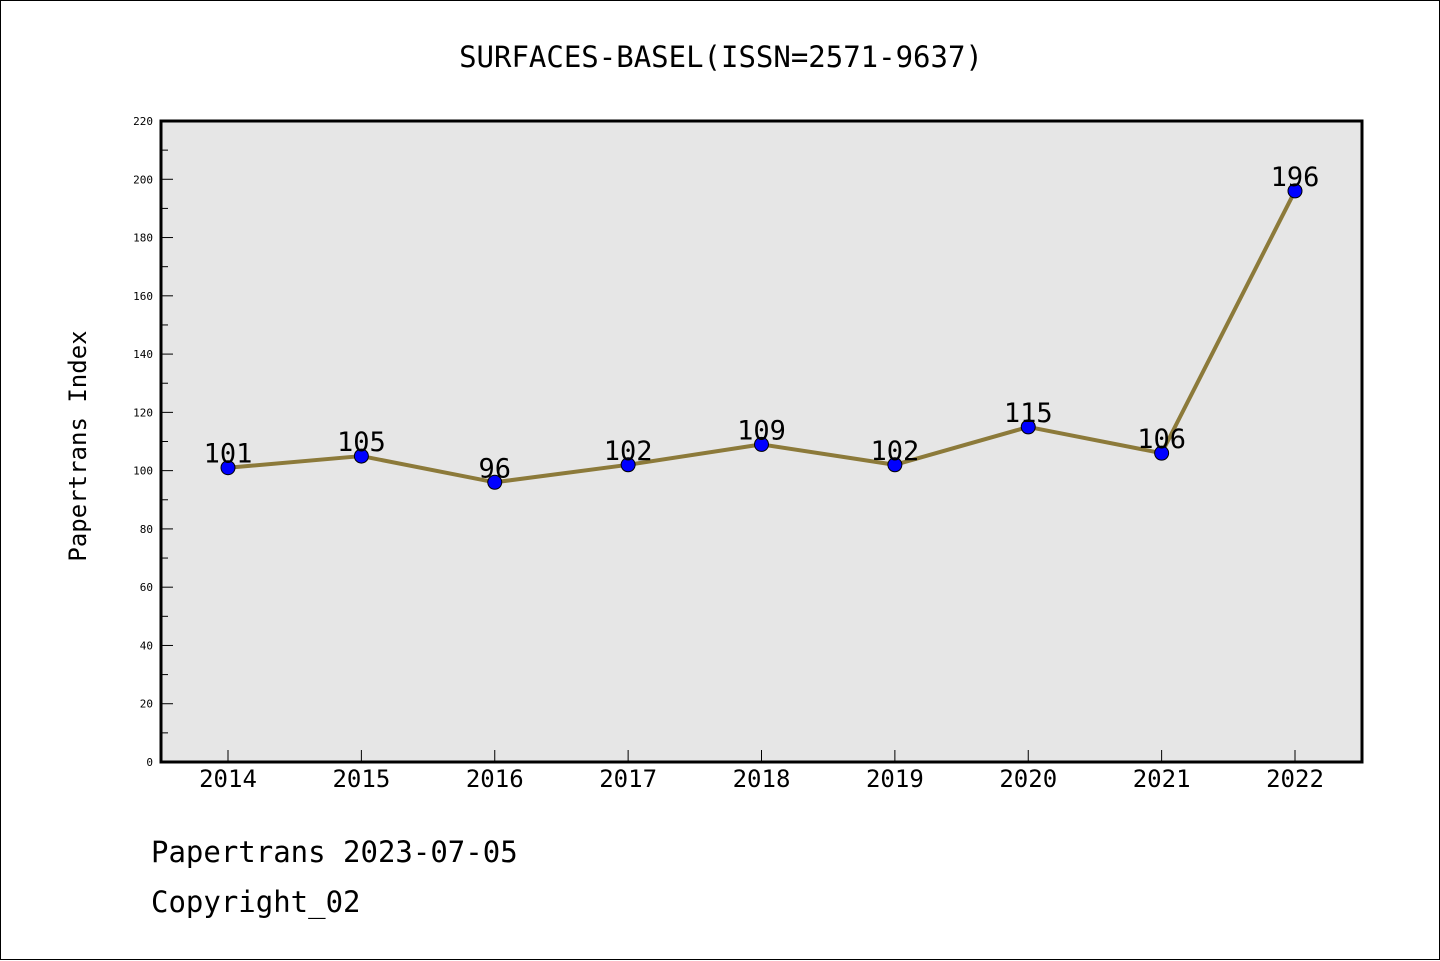 The image size is (1440, 961). What do you see at coordinates (1295, 779) in the screenshot?
I see `x-tick-label: 2022` at bounding box center [1295, 779].